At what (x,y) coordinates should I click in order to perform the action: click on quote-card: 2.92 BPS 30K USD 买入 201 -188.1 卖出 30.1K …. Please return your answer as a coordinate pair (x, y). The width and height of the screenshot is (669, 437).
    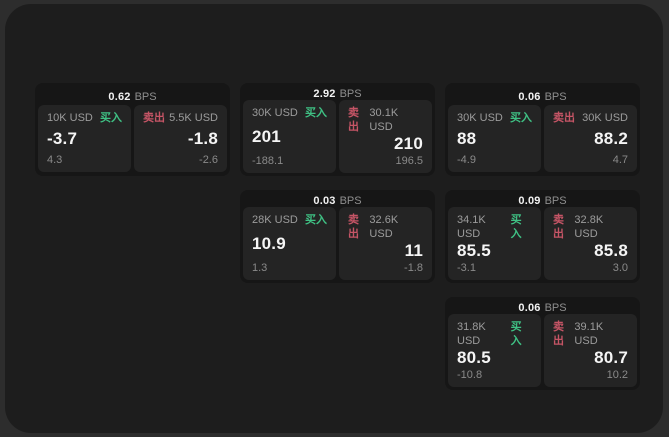
    Looking at the image, I should click on (337, 129).